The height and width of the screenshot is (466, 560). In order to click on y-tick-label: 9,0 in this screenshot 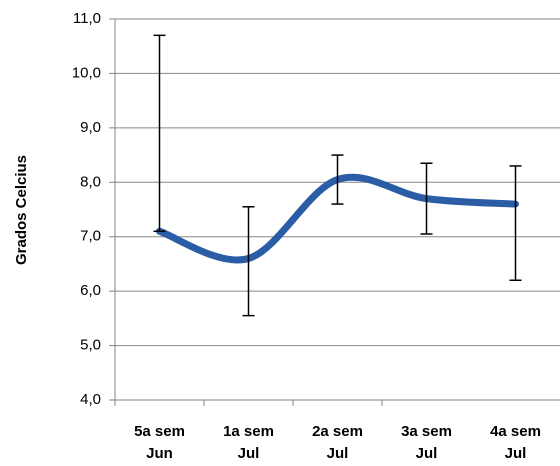, I will do `click(90, 127)`.